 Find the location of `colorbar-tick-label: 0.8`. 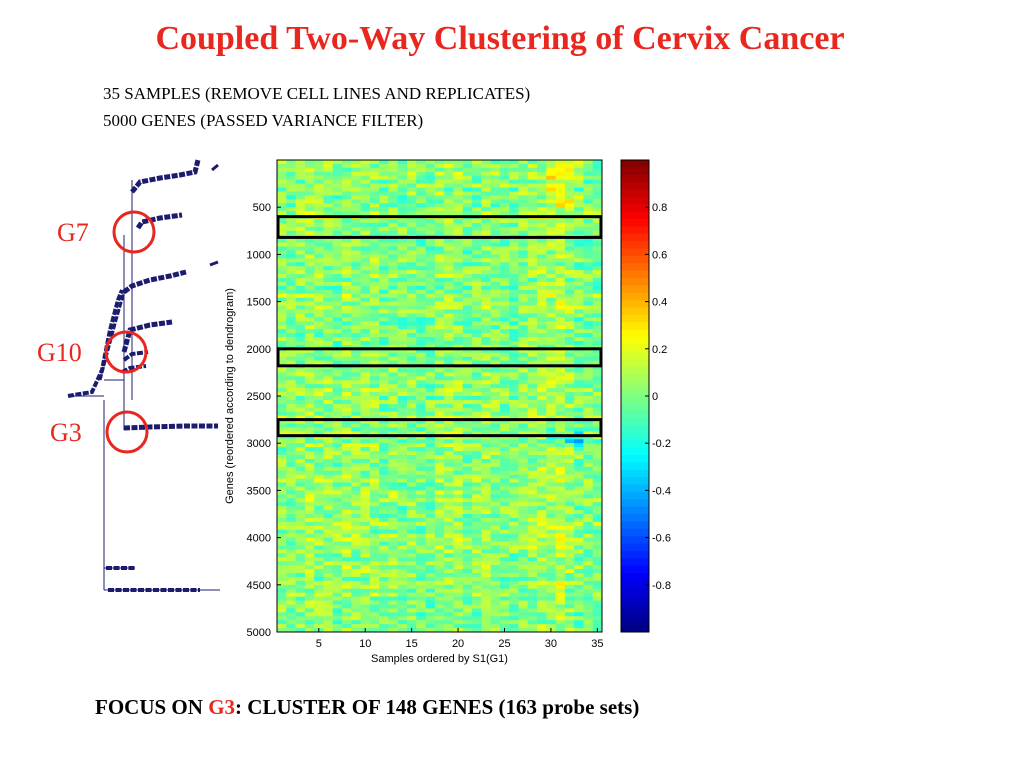

colorbar-tick-label: 0.8 is located at coordinates (659, 208).